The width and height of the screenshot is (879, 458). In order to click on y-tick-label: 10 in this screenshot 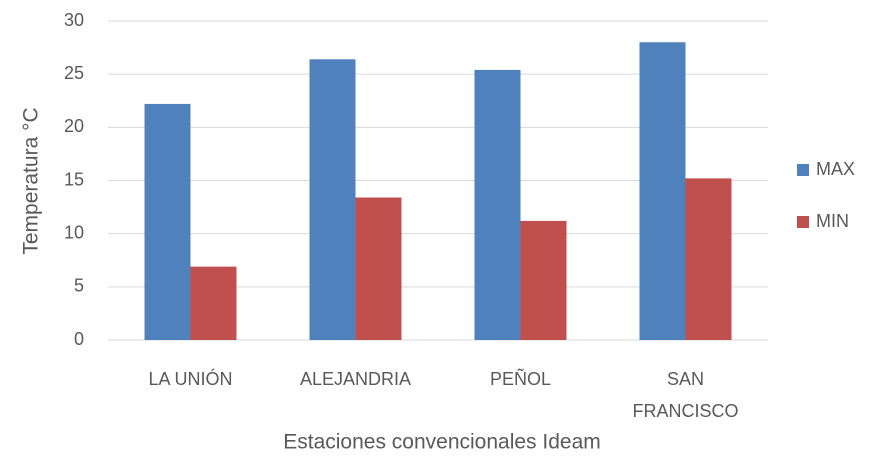, I will do `click(74, 232)`.